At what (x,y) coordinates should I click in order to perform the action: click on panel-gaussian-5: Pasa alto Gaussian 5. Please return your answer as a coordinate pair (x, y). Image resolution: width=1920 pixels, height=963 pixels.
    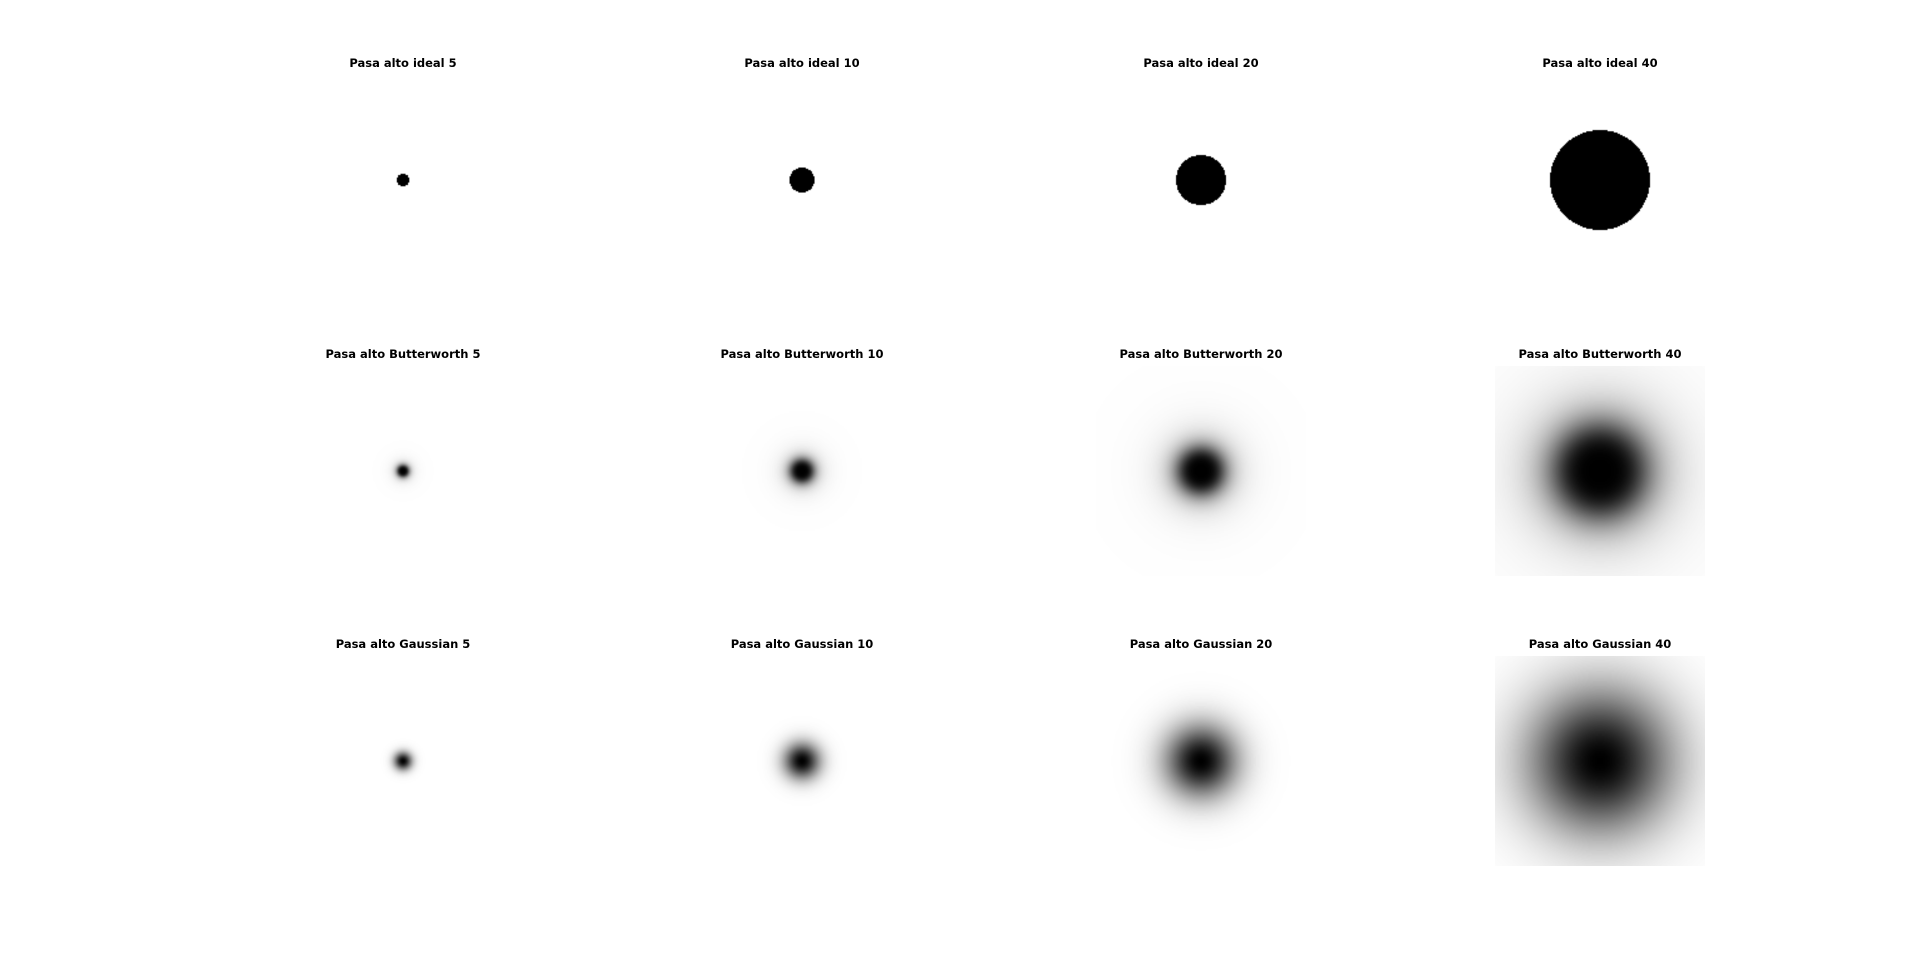
    Looking at the image, I should click on (403, 751).